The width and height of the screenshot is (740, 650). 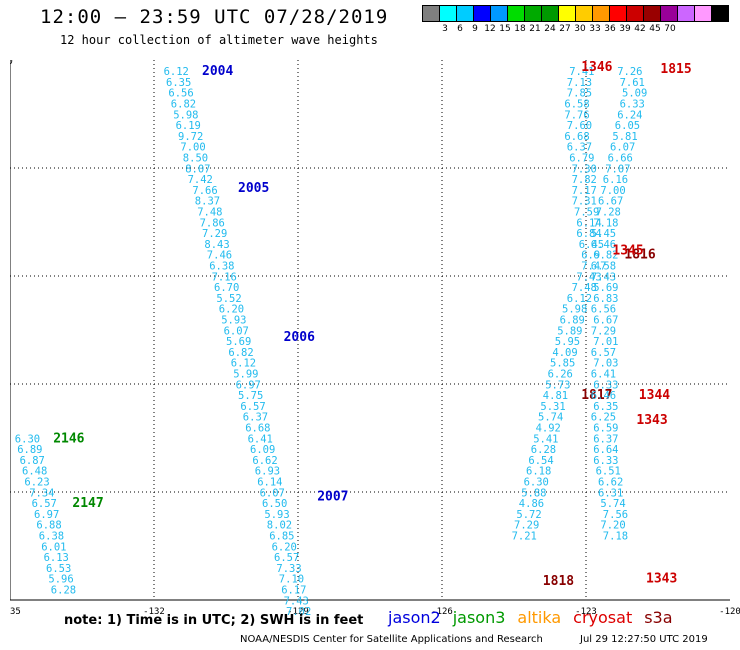 I want to click on swh-value: 6.97, so click(x=248, y=385).